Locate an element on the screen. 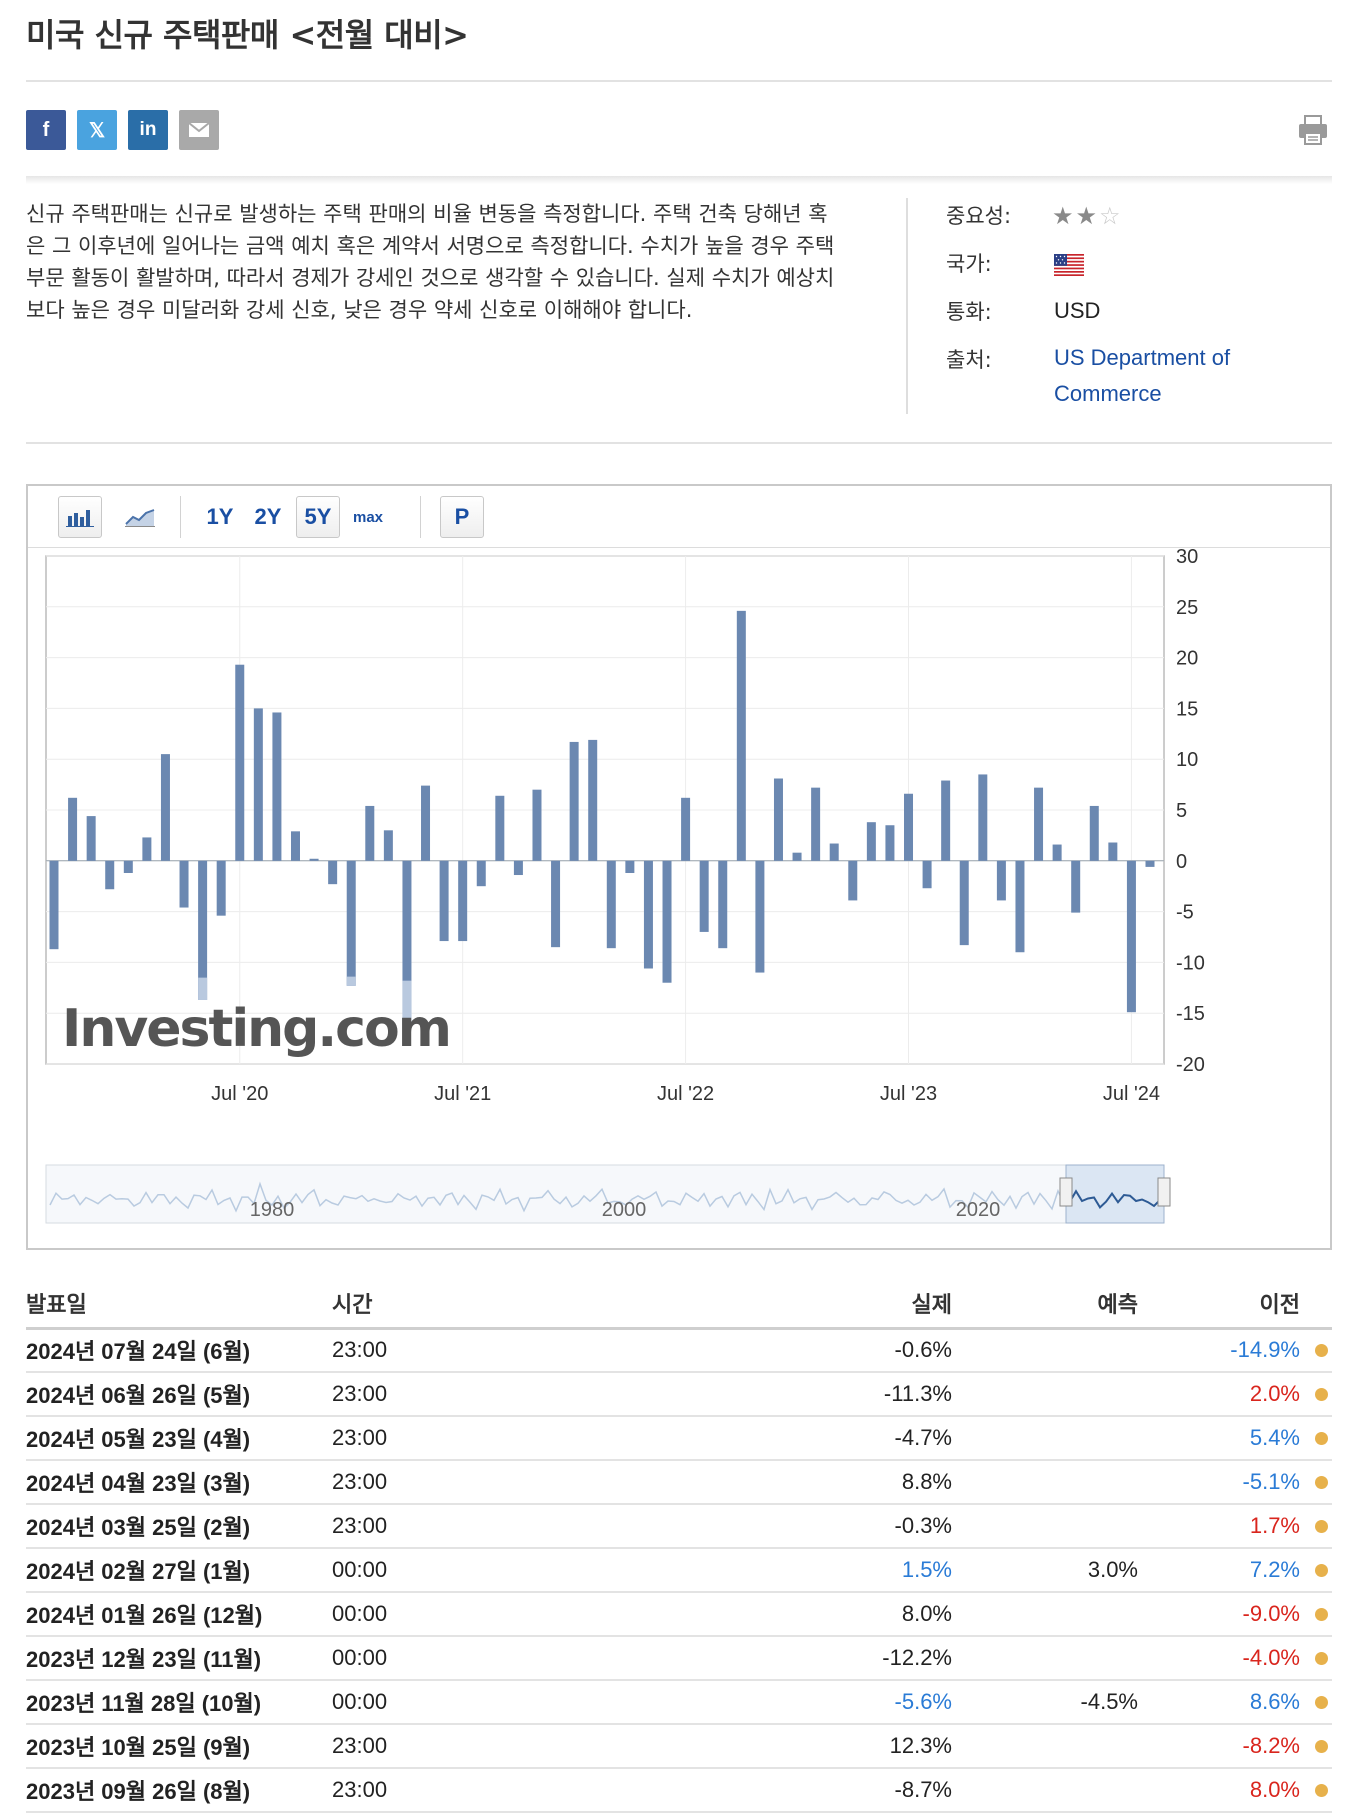 This screenshot has width=1352, height=1818. chart-navigator: 1980 2000 2020 is located at coordinates (608, 1194).